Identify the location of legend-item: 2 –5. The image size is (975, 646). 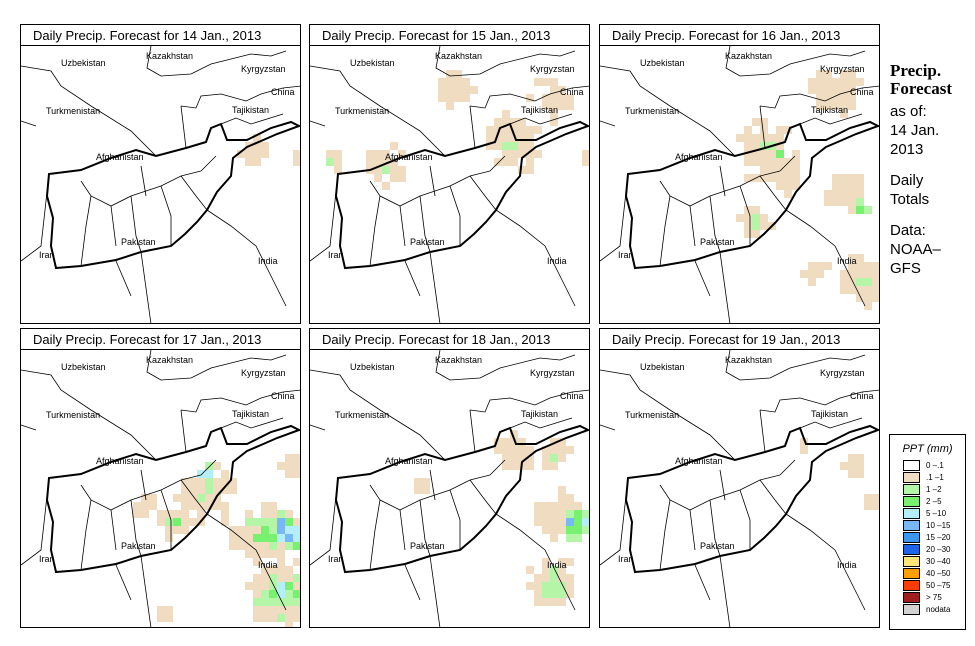
(934, 501).